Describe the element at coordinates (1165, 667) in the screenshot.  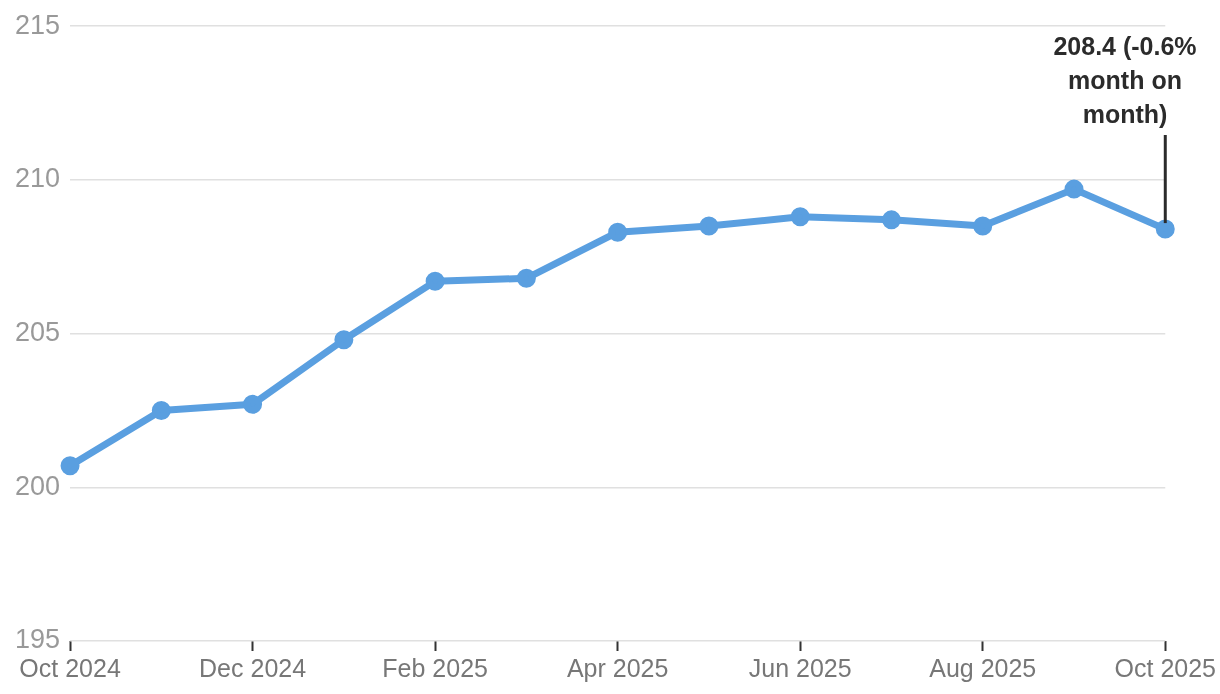
I see `x-tick-label: Oct 2025` at that location.